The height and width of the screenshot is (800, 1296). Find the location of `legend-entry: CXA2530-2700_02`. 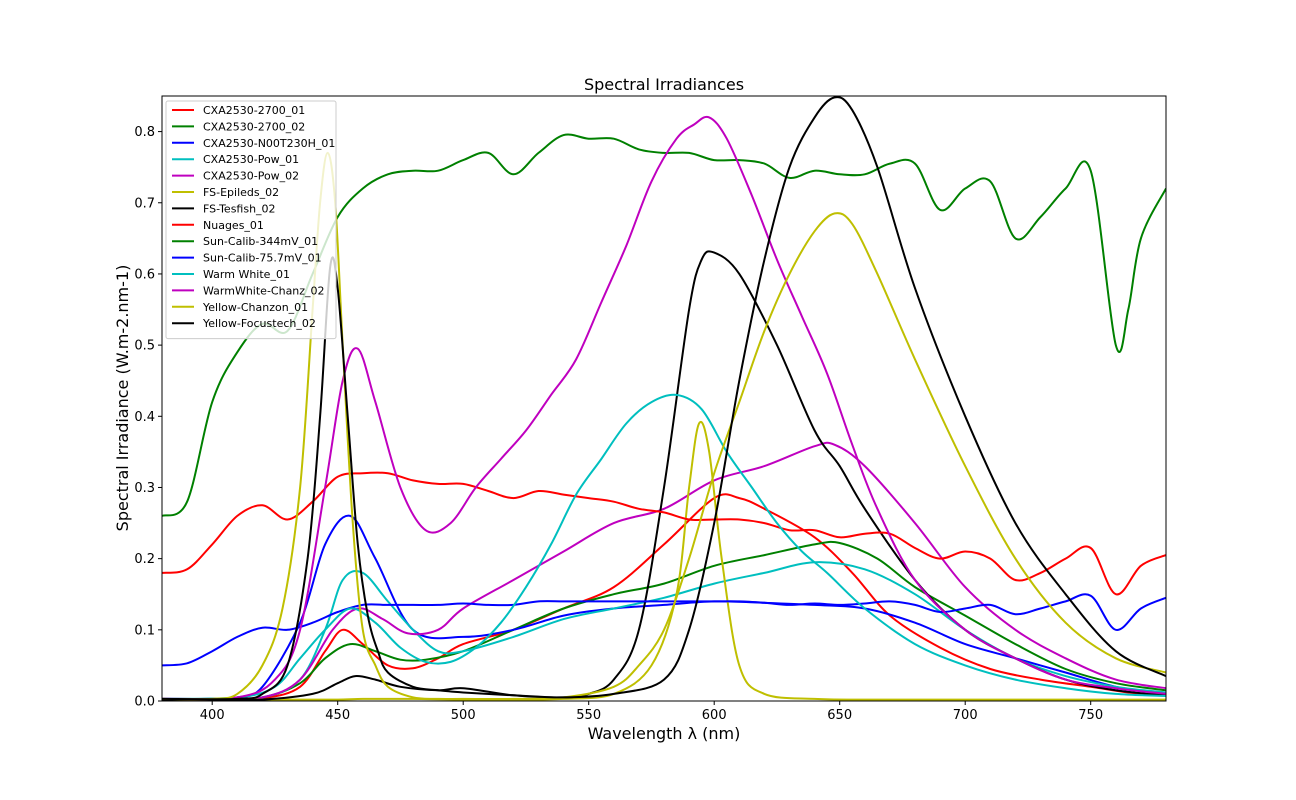

legend-entry: CXA2530-2700_02 is located at coordinates (254, 126).